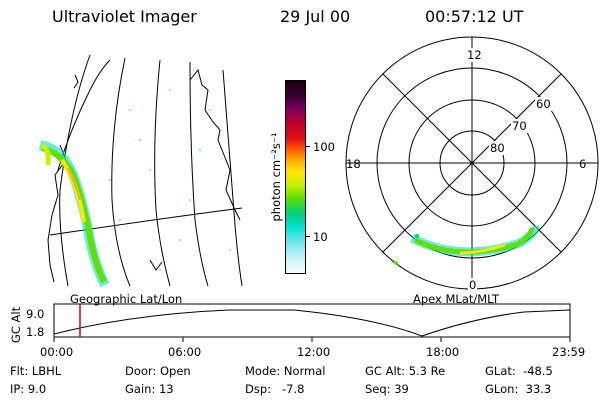 The height and width of the screenshot is (400, 600). I want to click on info-glon: GLon: 33.3, so click(518, 389).